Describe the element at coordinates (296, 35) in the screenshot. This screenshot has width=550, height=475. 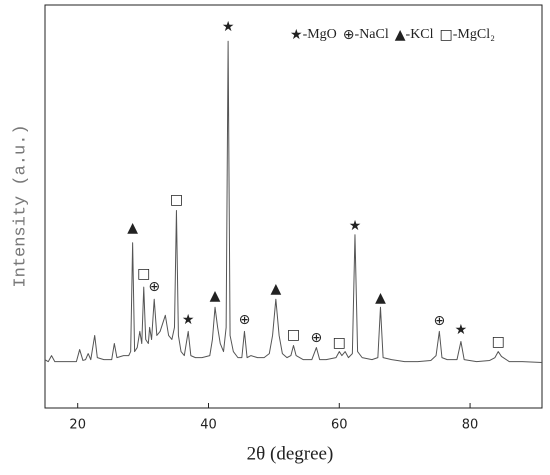
I see `legend-symbol: ★` at that location.